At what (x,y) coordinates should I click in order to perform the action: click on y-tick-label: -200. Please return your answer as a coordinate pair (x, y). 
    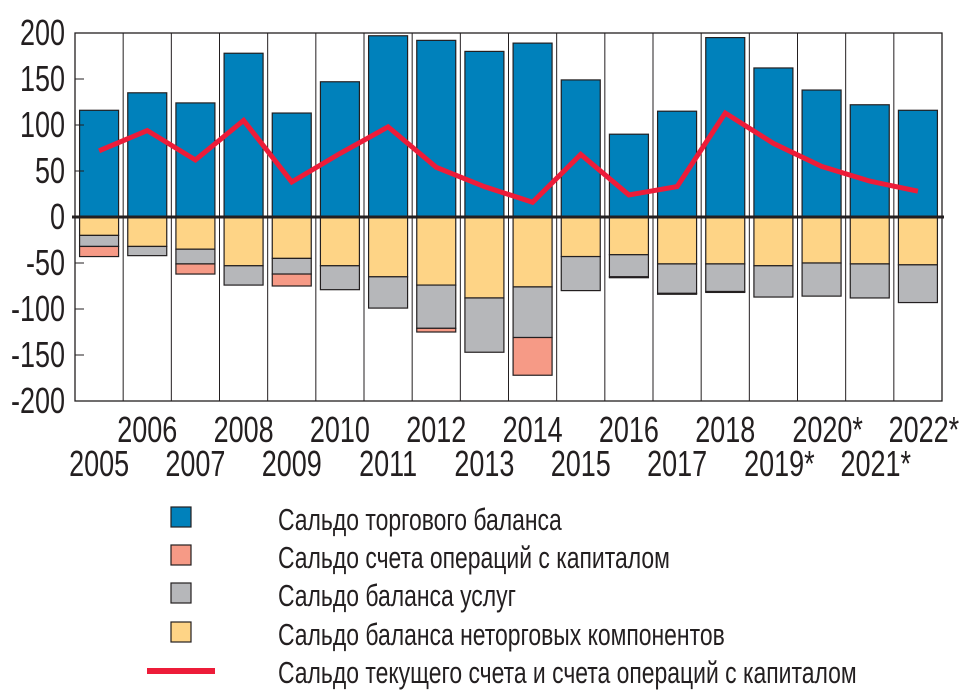
    Looking at the image, I should click on (38, 400).